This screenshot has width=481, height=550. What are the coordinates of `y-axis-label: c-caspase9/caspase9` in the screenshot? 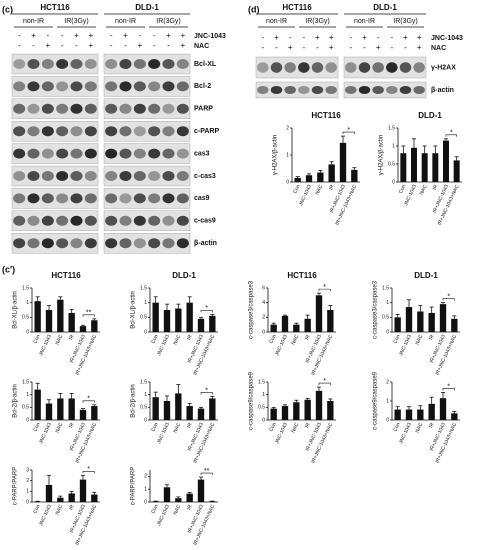 It's located at (376, 400).